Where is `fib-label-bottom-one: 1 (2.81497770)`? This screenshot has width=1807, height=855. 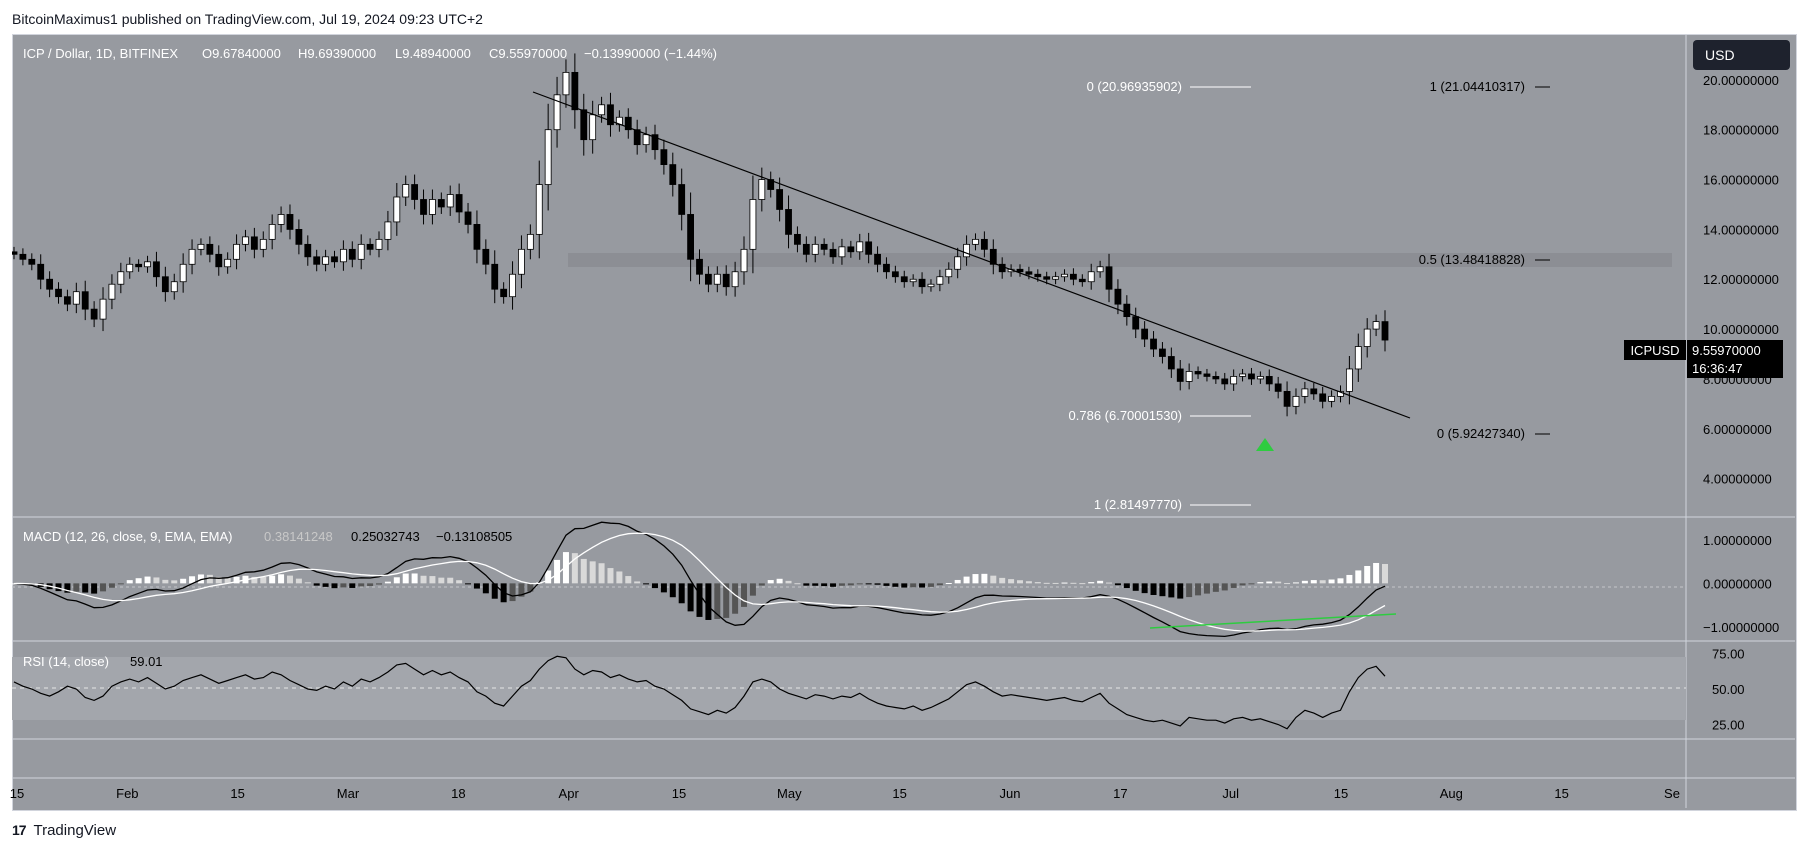
fib-label-bottom-one: 1 (2.81497770) is located at coordinates (1138, 504).